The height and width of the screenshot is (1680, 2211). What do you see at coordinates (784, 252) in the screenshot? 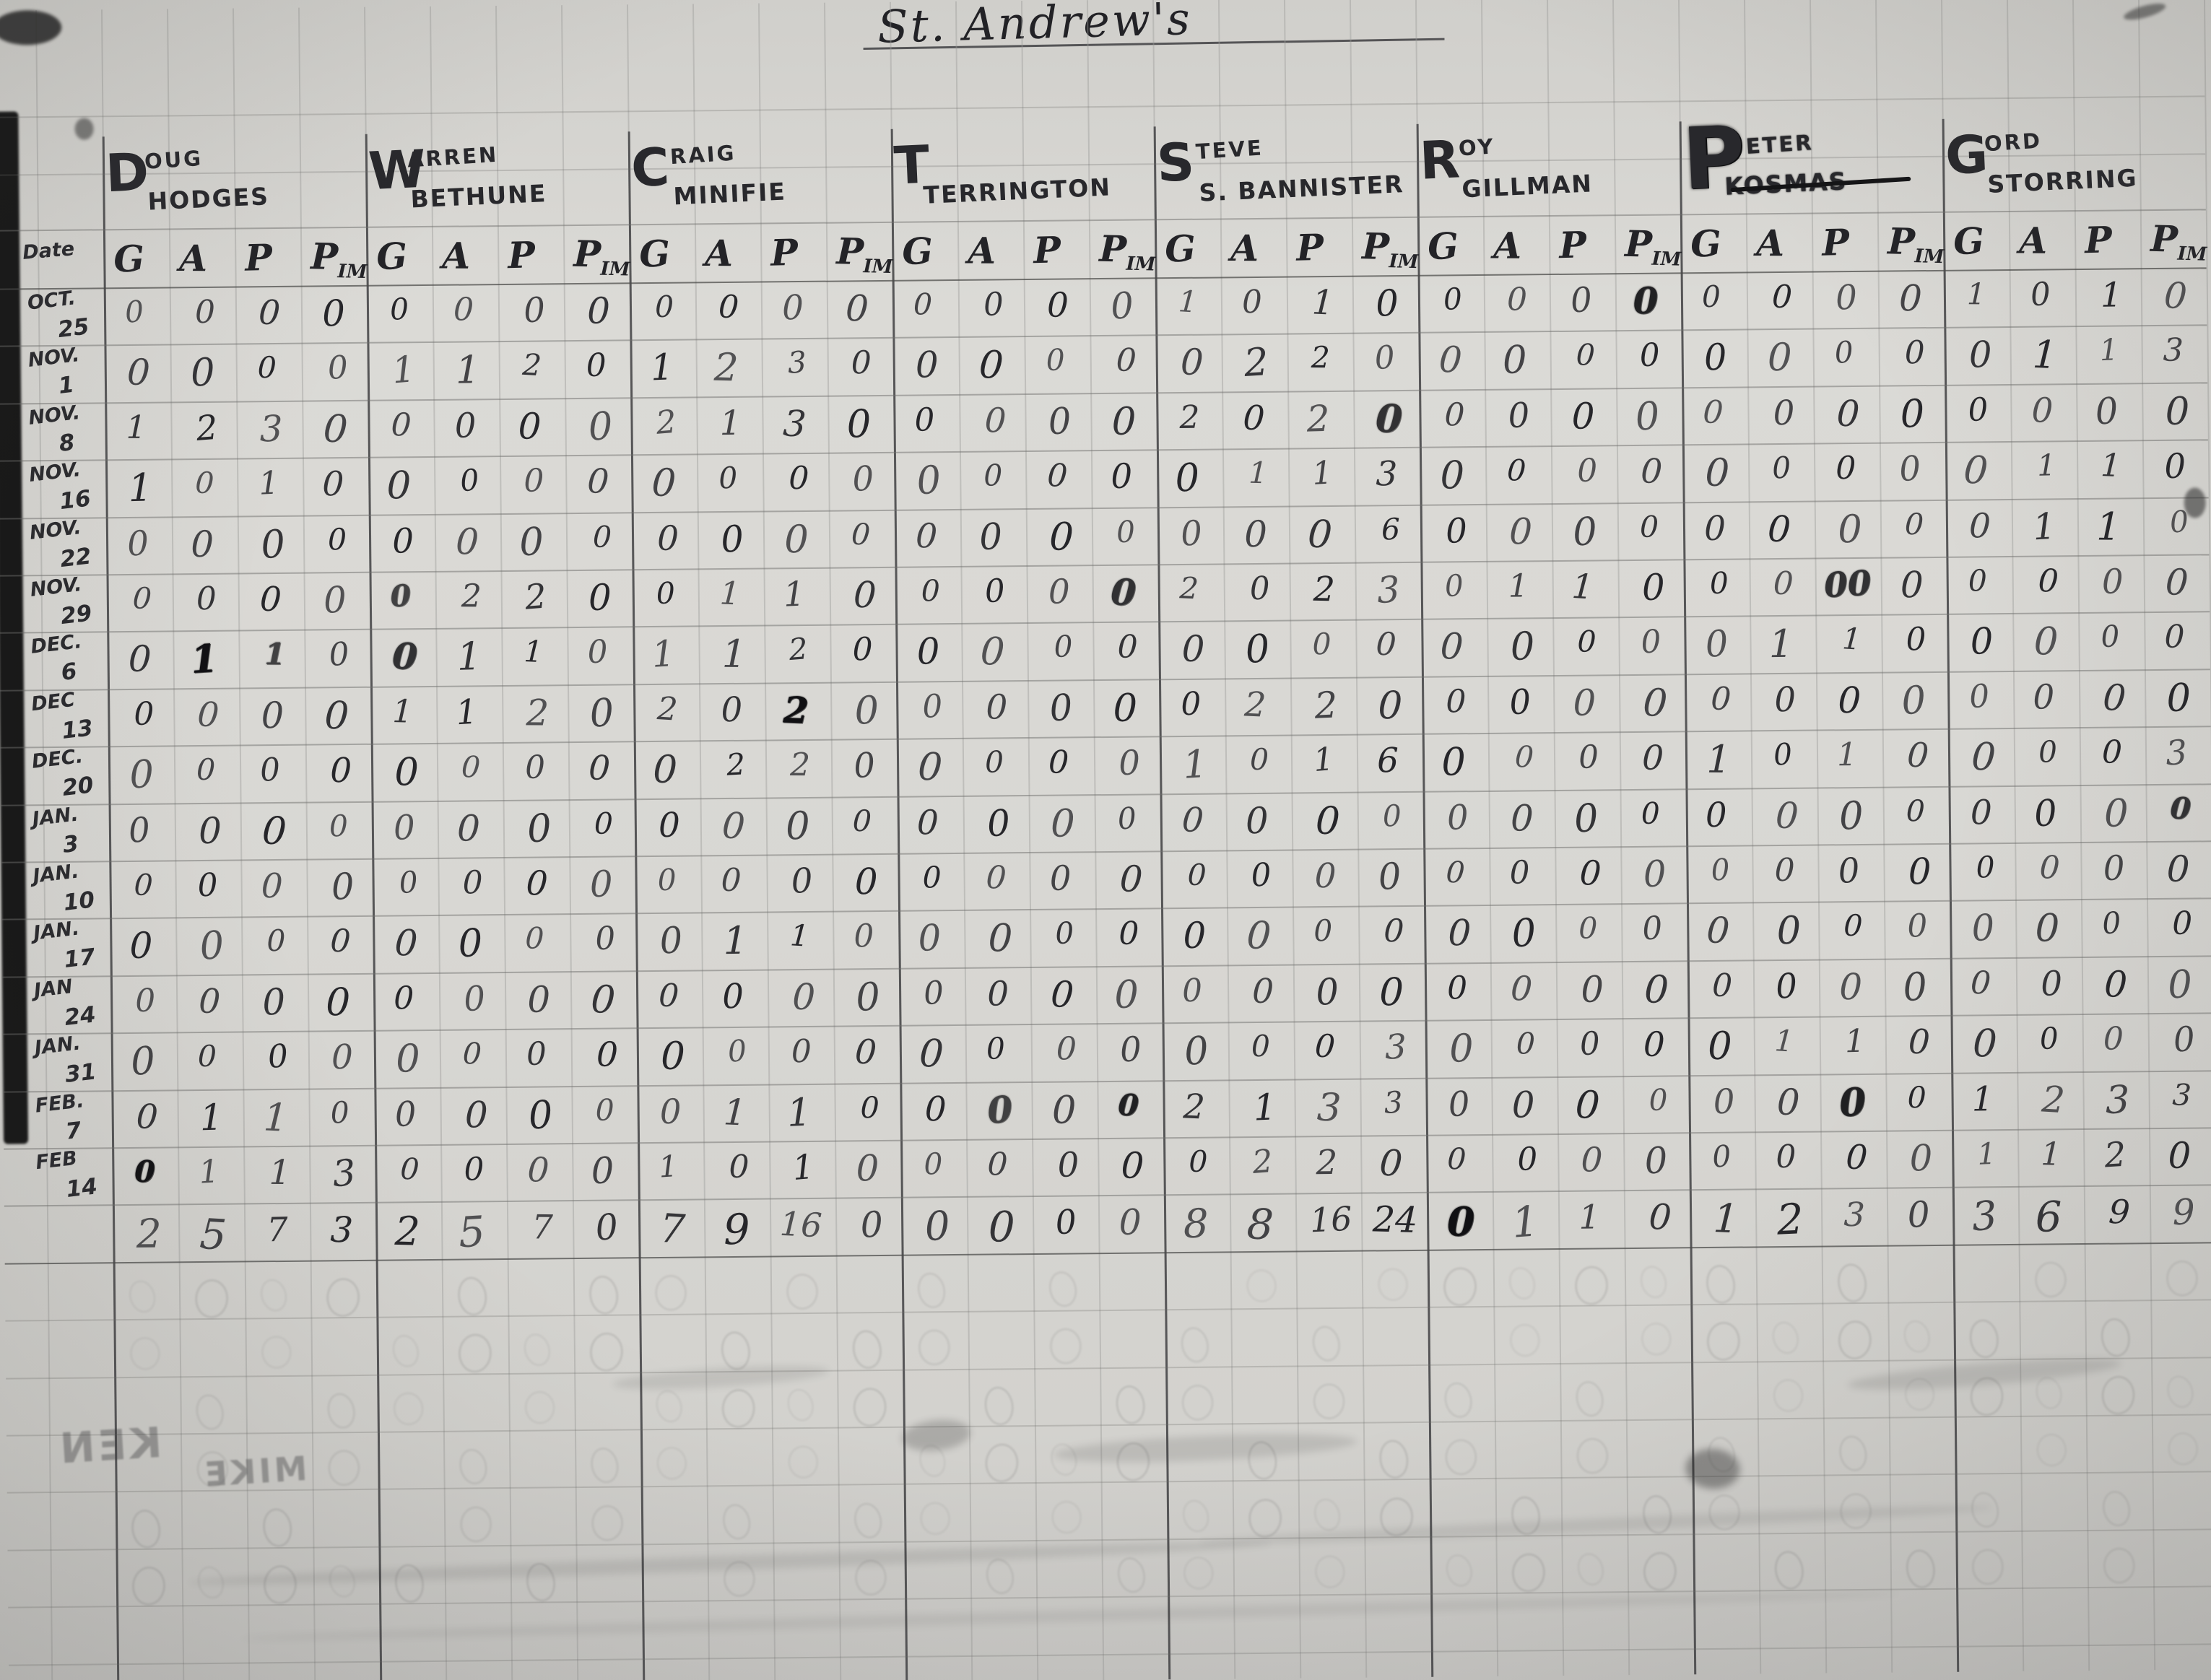
I see `stat-column-header: P` at bounding box center [784, 252].